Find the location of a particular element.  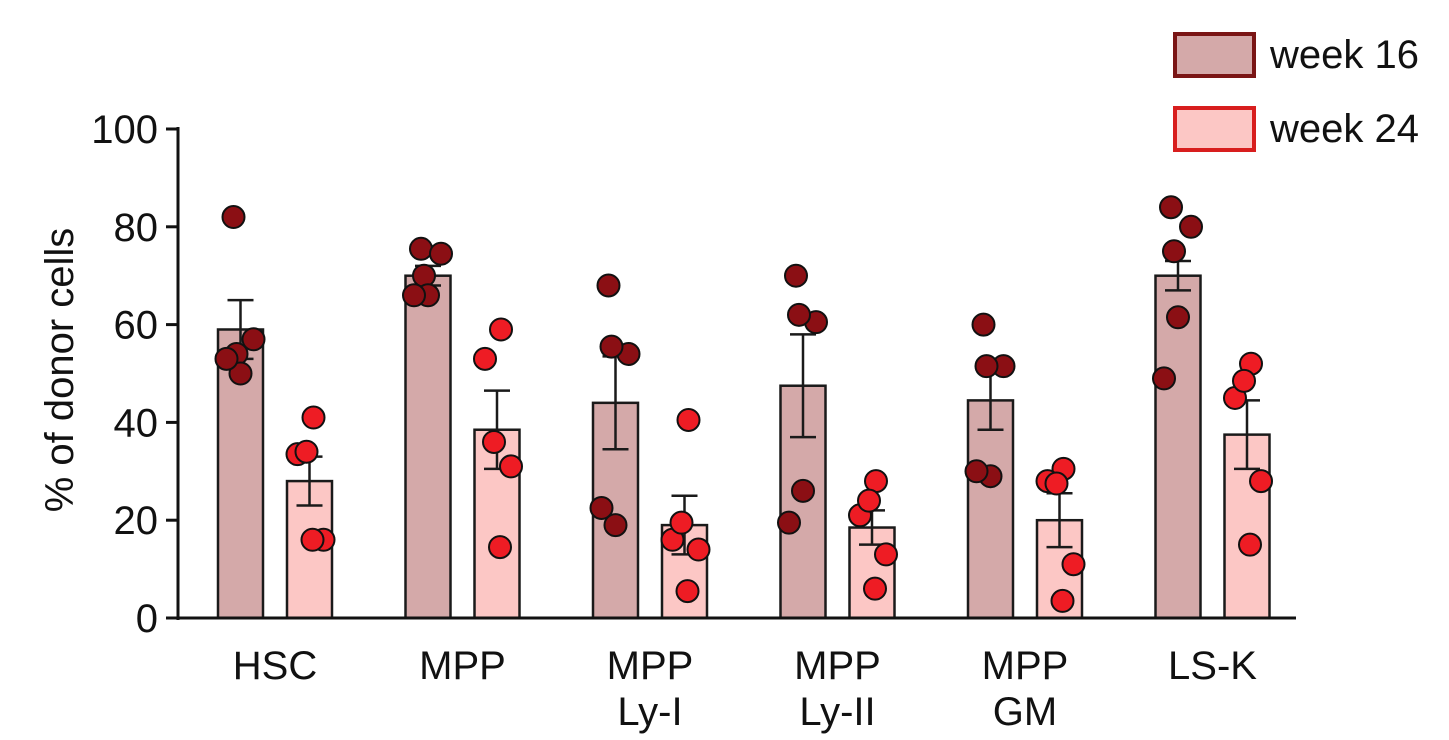

y-tick-label: 80 is located at coordinates (136, 228).